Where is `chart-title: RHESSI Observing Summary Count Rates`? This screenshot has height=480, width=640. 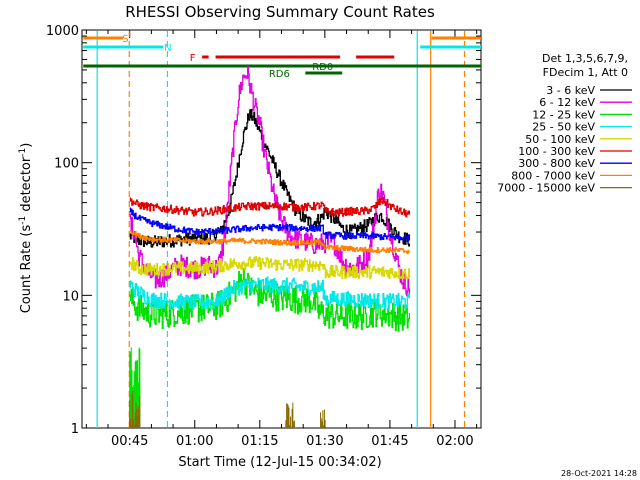
chart-title: RHESSI Observing Summary Count Rates is located at coordinates (280, 12).